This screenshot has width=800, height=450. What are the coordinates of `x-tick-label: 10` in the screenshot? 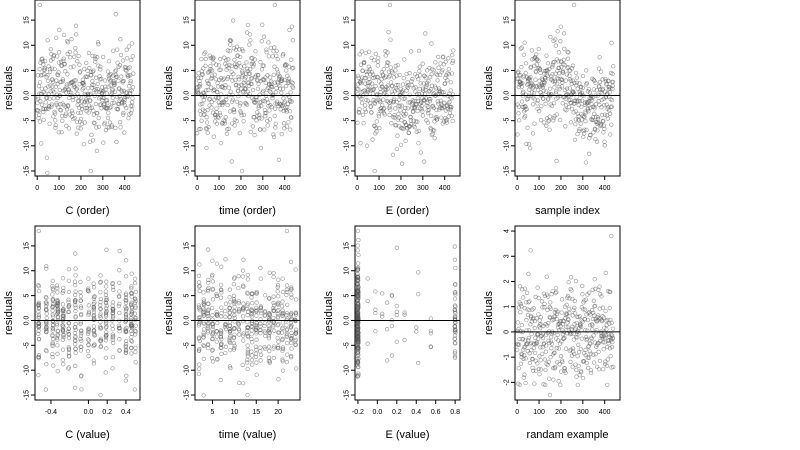 It's located at (234, 412).